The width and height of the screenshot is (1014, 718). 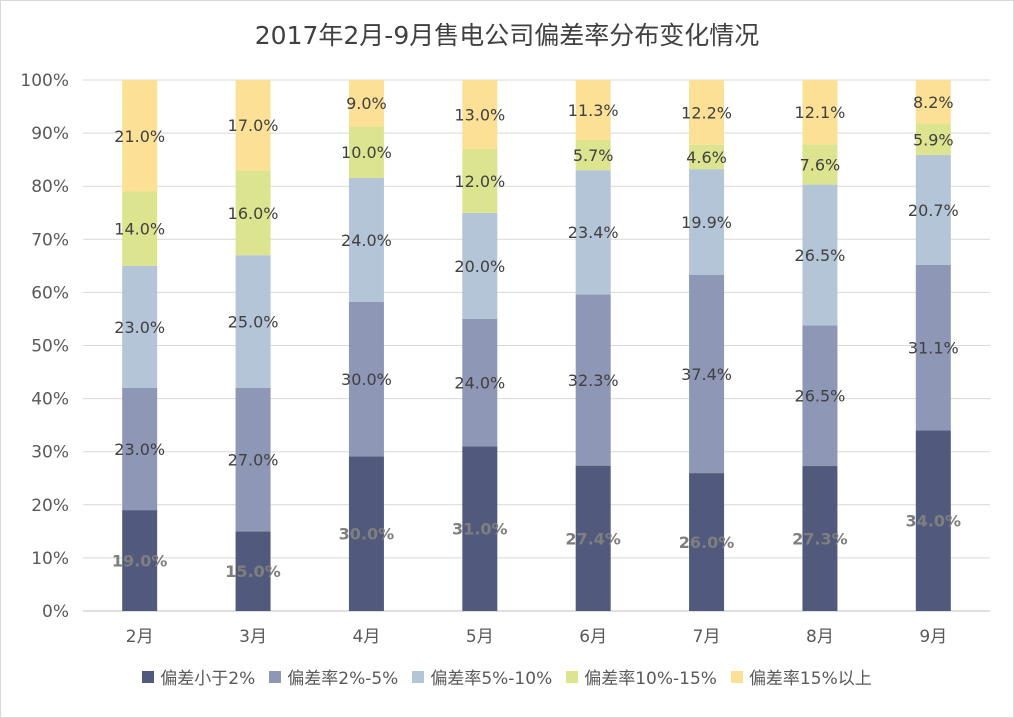 What do you see at coordinates (480, 637) in the screenshot?
I see `x-tick-label: 5月` at bounding box center [480, 637].